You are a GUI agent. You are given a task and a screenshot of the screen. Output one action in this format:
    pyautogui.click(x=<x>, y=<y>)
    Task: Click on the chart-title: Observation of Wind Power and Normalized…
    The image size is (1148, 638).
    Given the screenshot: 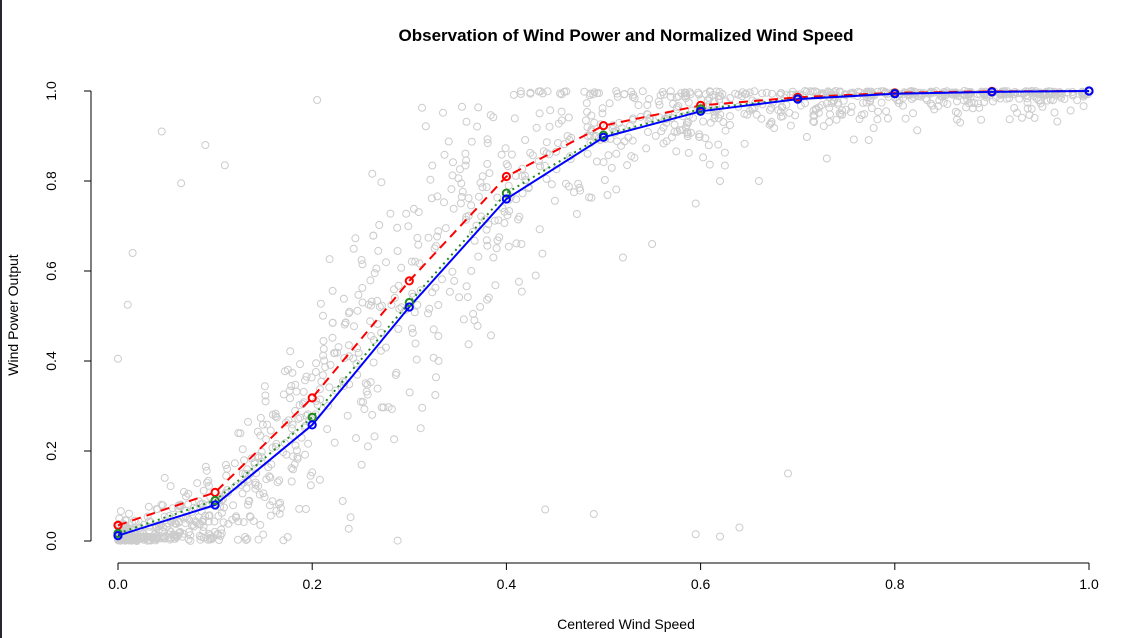 What is the action you would take?
    pyautogui.click(x=626, y=35)
    